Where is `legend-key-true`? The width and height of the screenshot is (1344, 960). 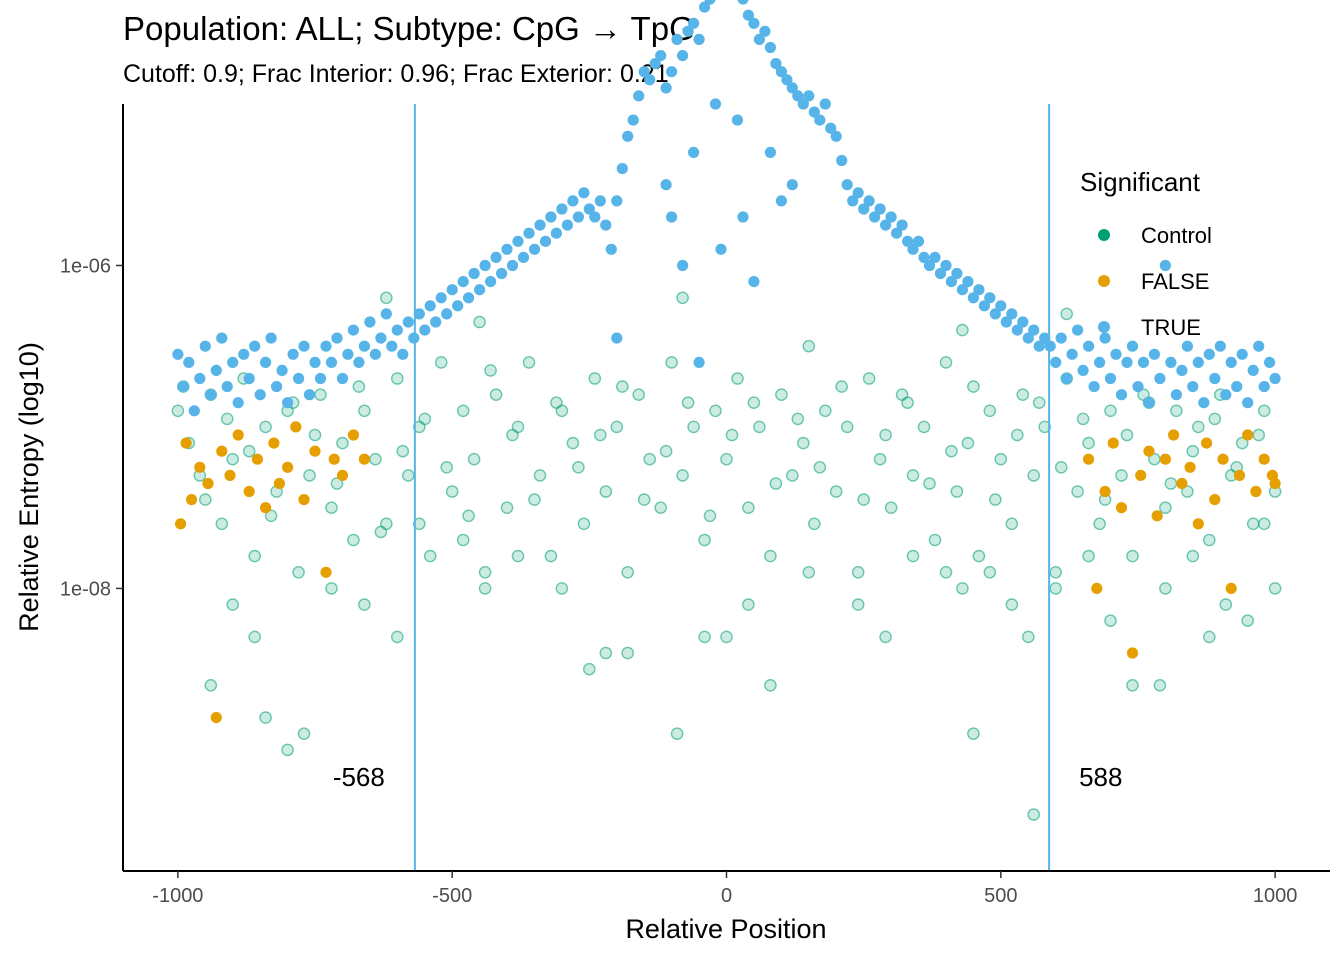
legend-key-true is located at coordinates (1104, 327).